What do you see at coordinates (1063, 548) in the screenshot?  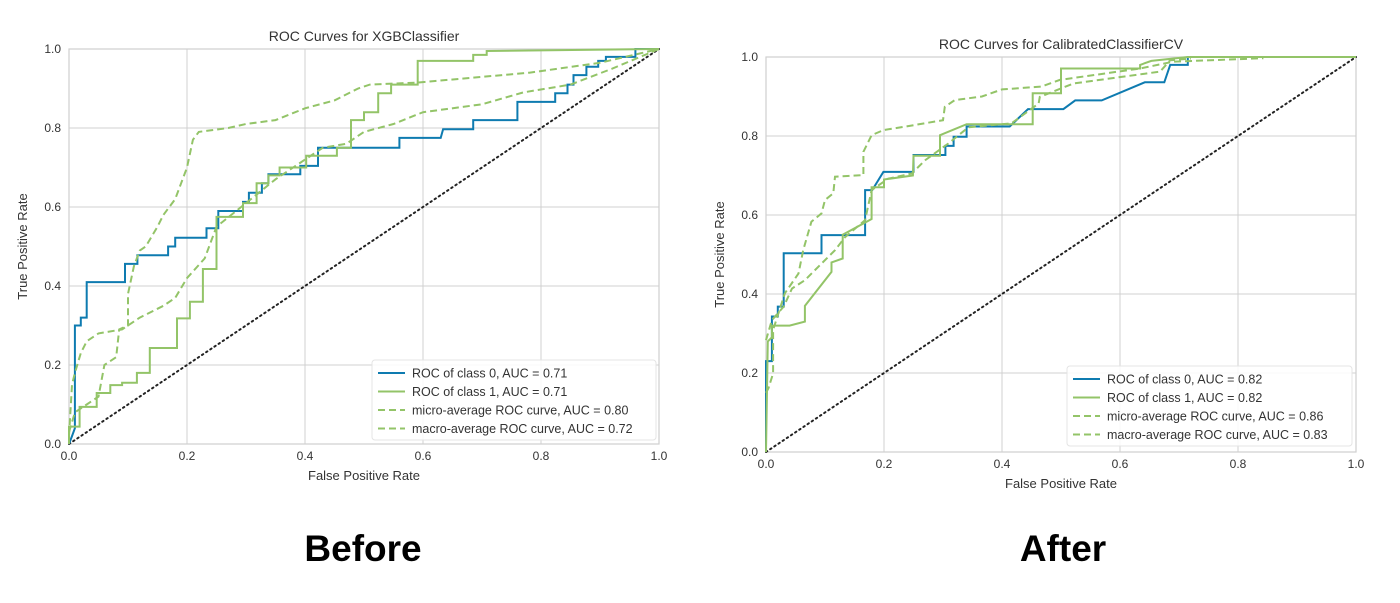 I see `caption-after: After` at bounding box center [1063, 548].